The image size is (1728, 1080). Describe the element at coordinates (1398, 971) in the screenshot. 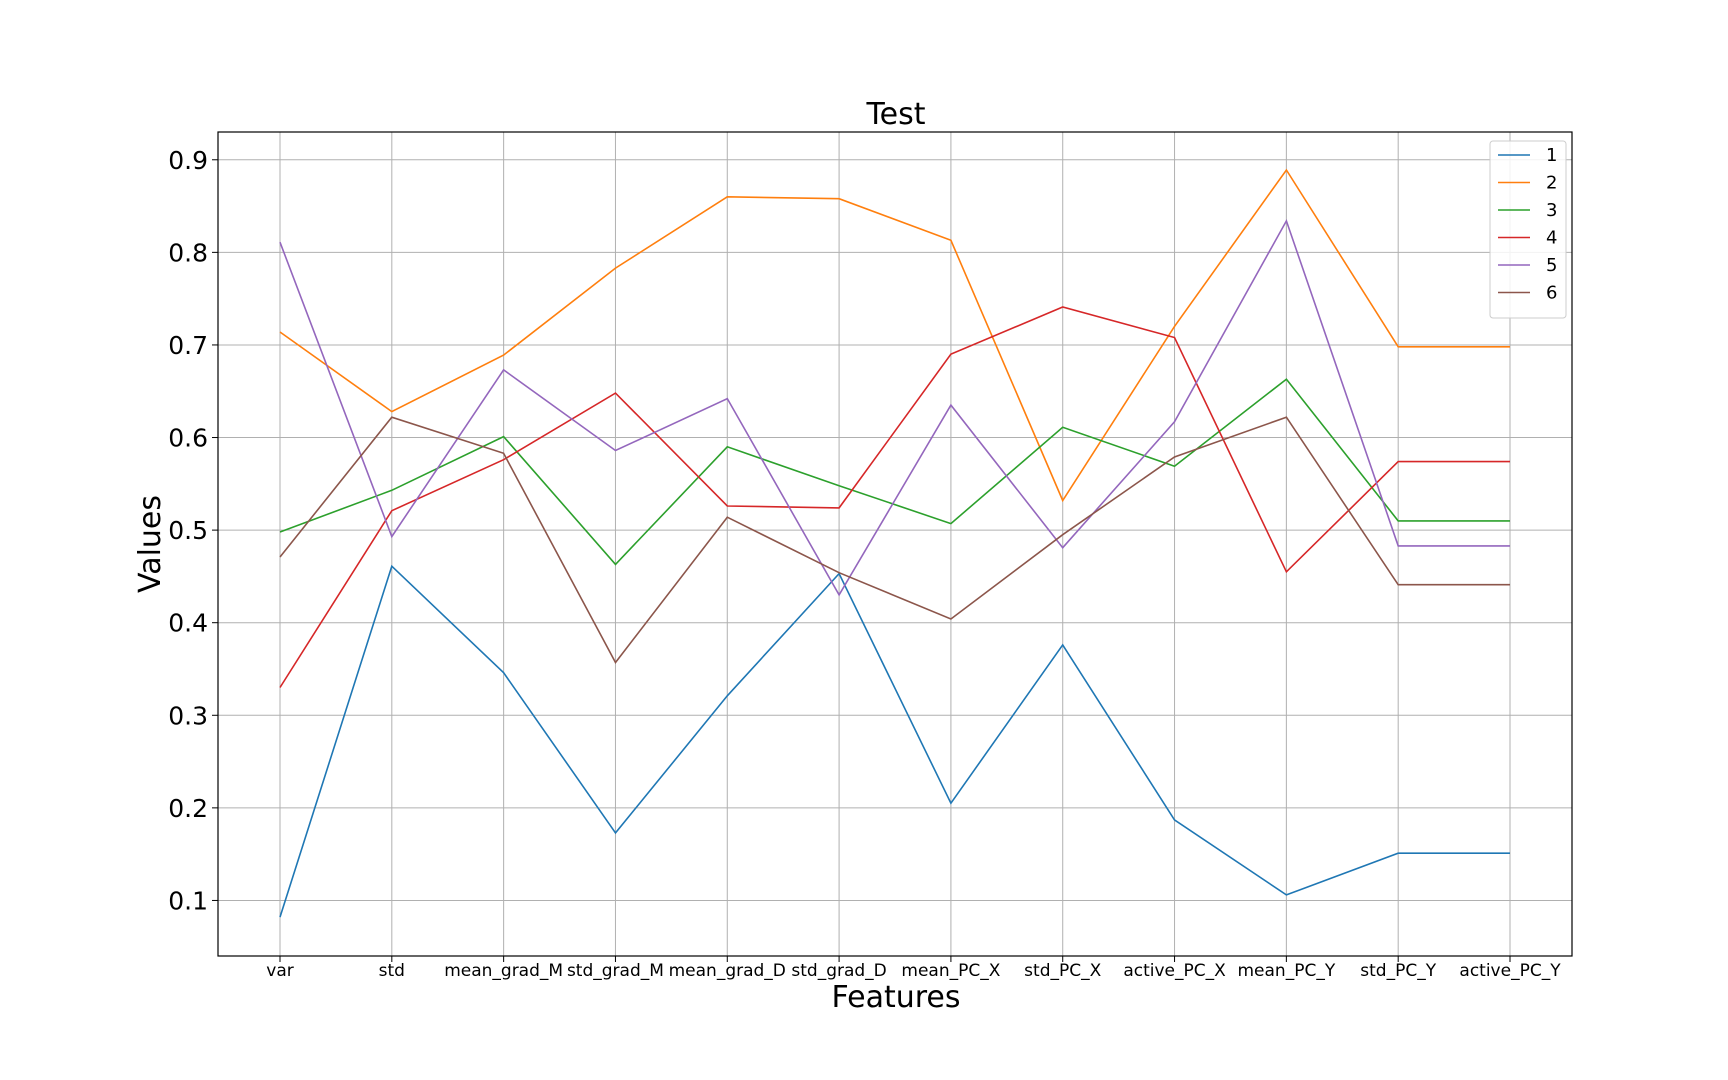

I see `x-tick-label: std_PC_Y` at that location.